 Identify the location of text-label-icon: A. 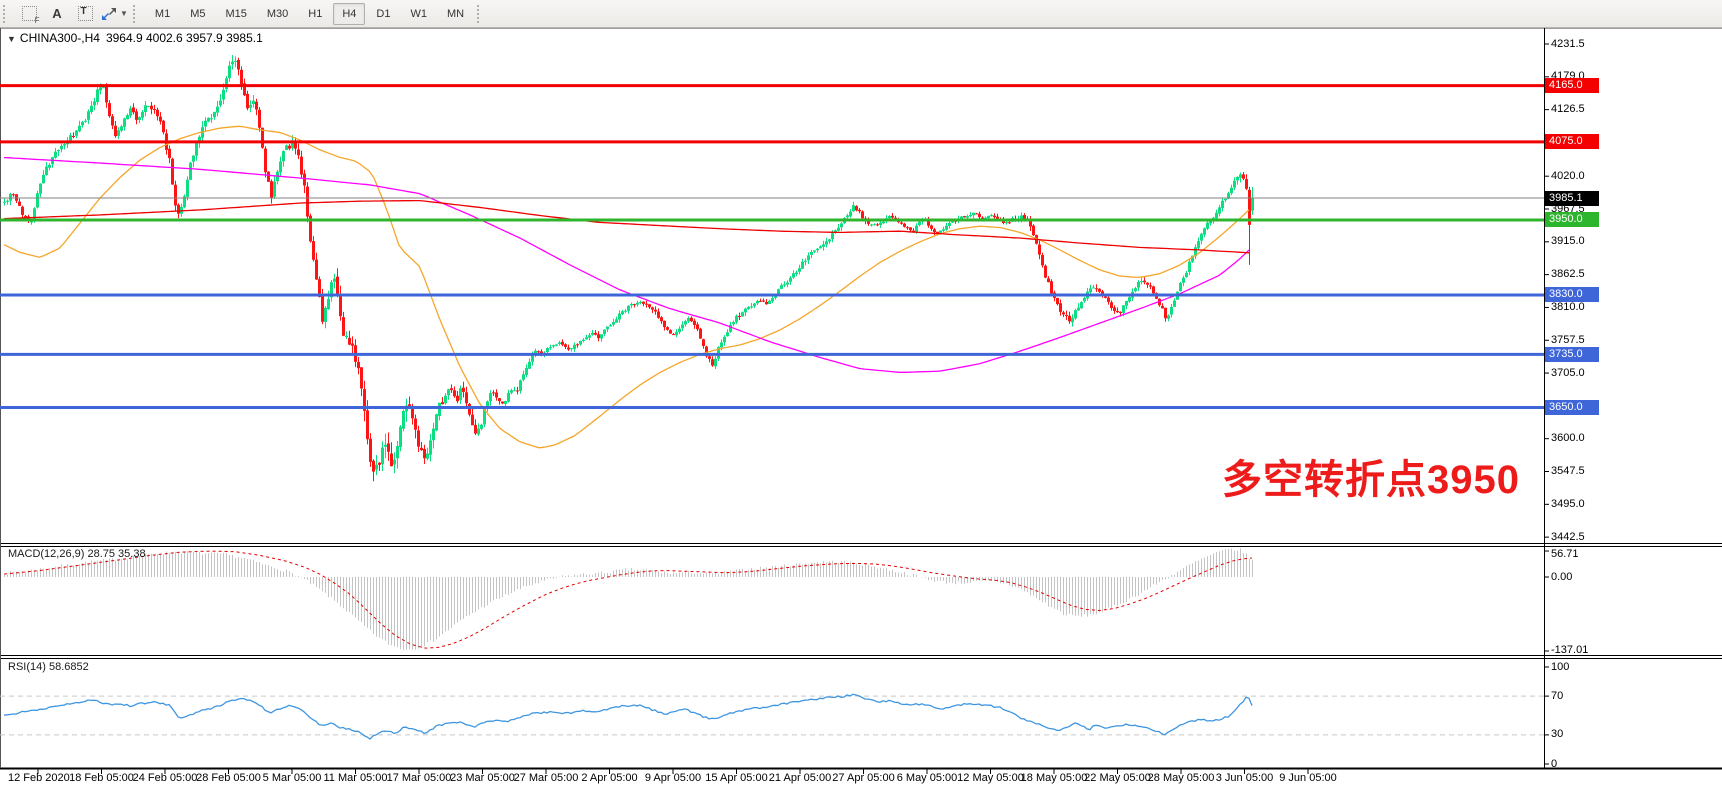
(57, 13).